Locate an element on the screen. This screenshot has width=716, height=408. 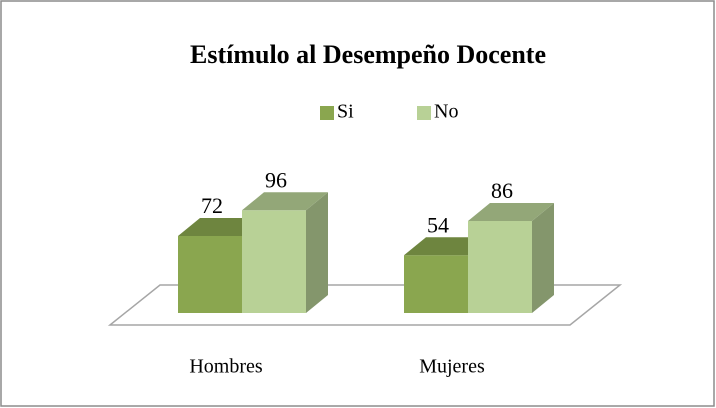
data-label: 72 is located at coordinates (212, 205).